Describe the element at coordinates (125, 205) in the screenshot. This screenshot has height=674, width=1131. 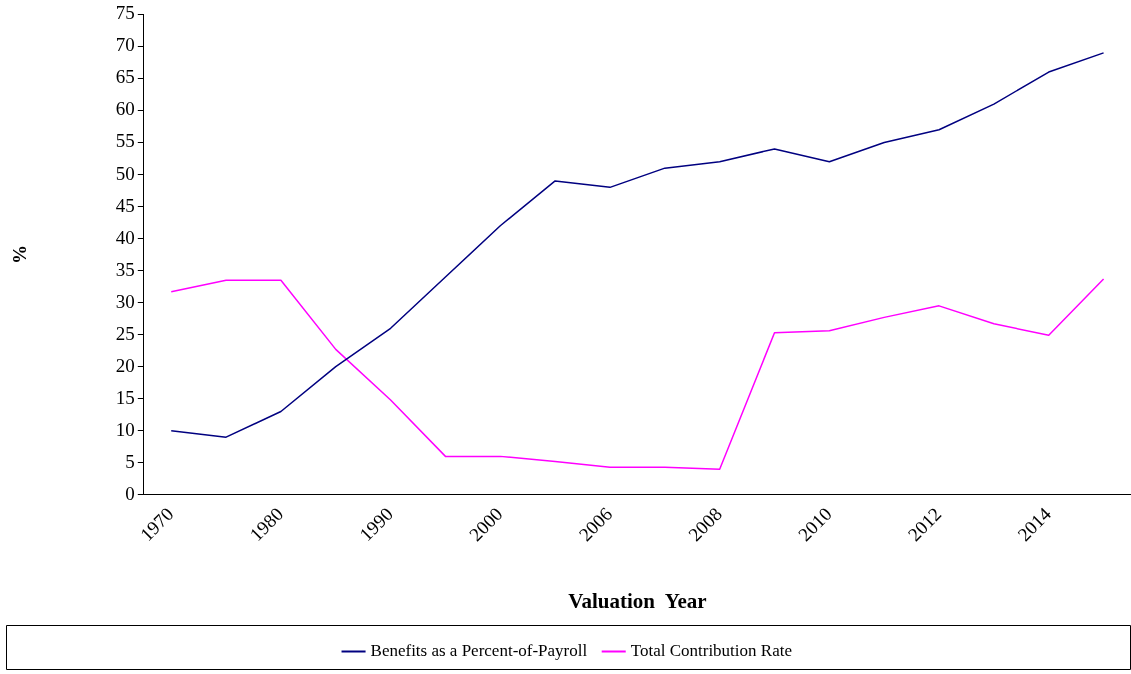
I see `y-tick-label: 45` at that location.